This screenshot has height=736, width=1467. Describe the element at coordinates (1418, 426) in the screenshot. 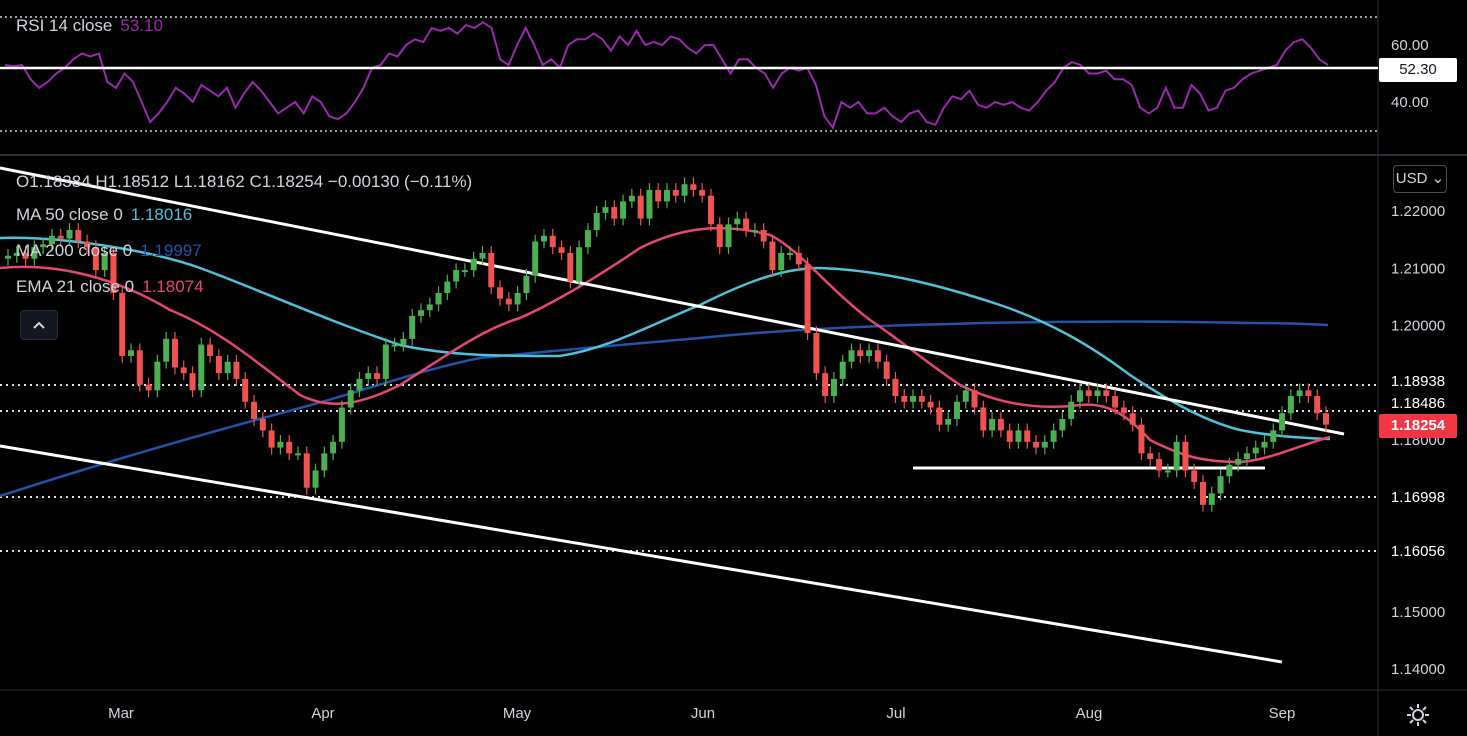

I see `last-price-tag: 1.18254` at that location.